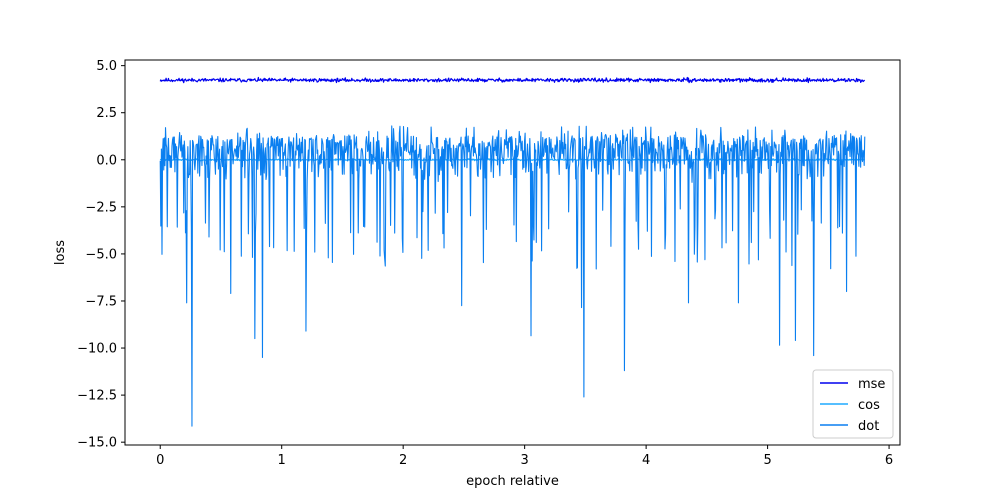 This screenshot has height=504, width=1000. I want to click on legend-label-cos: cos, so click(869, 405).